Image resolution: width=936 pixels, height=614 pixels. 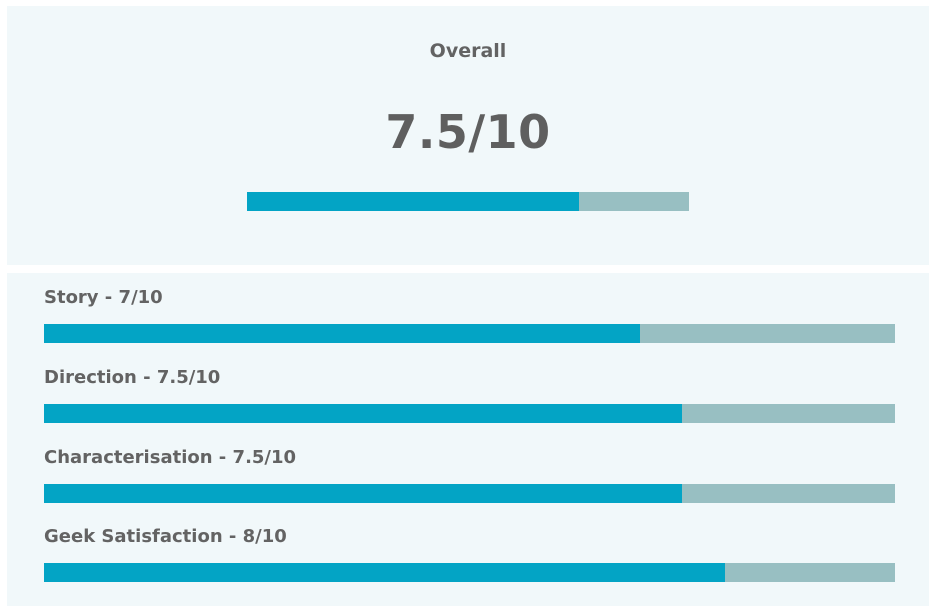 What do you see at coordinates (469, 318) in the screenshot?
I see `criterion-story: Story - 7/10` at bounding box center [469, 318].